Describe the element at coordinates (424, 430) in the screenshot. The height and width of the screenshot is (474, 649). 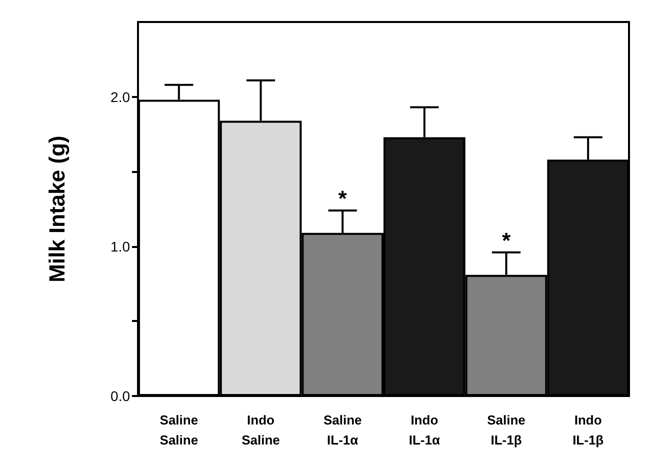
I see `x-tick-label: Indo IL-1α` at that location.